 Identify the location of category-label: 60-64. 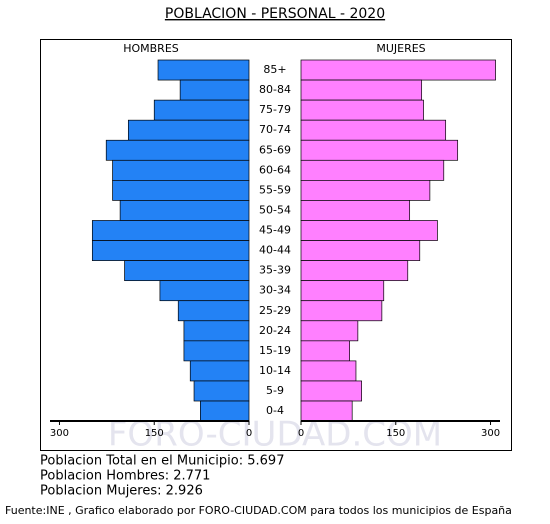
(275, 169).